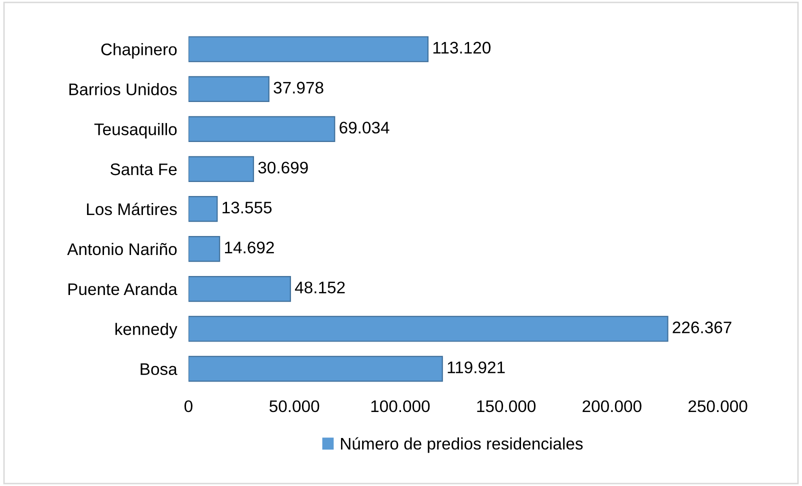  What do you see at coordinates (462, 48) in the screenshot?
I see `data-label: 113.120` at bounding box center [462, 48].